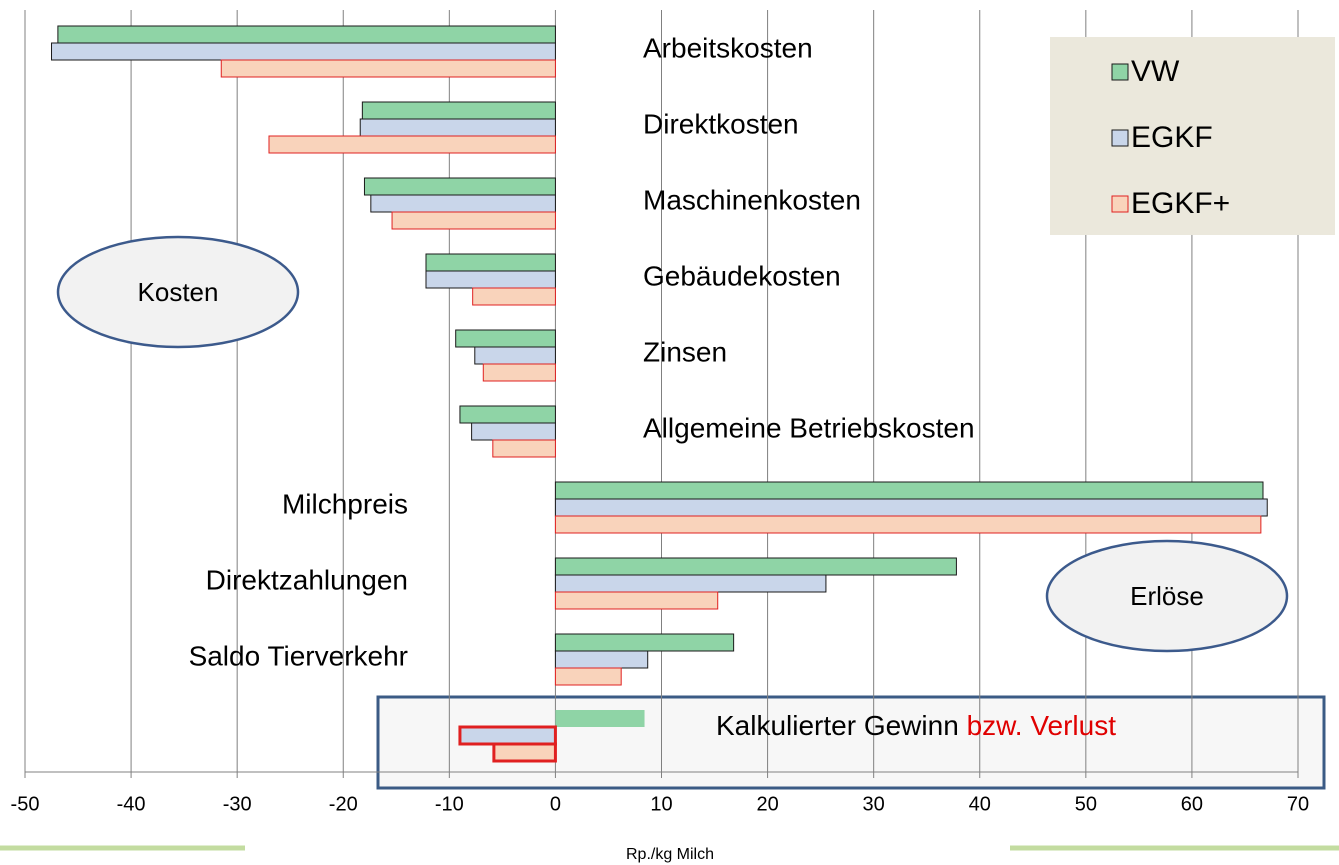 This screenshot has width=1339, height=865. Describe the element at coordinates (670, 854) in the screenshot. I see `x-axis-label: Rp./kg Milch` at that location.